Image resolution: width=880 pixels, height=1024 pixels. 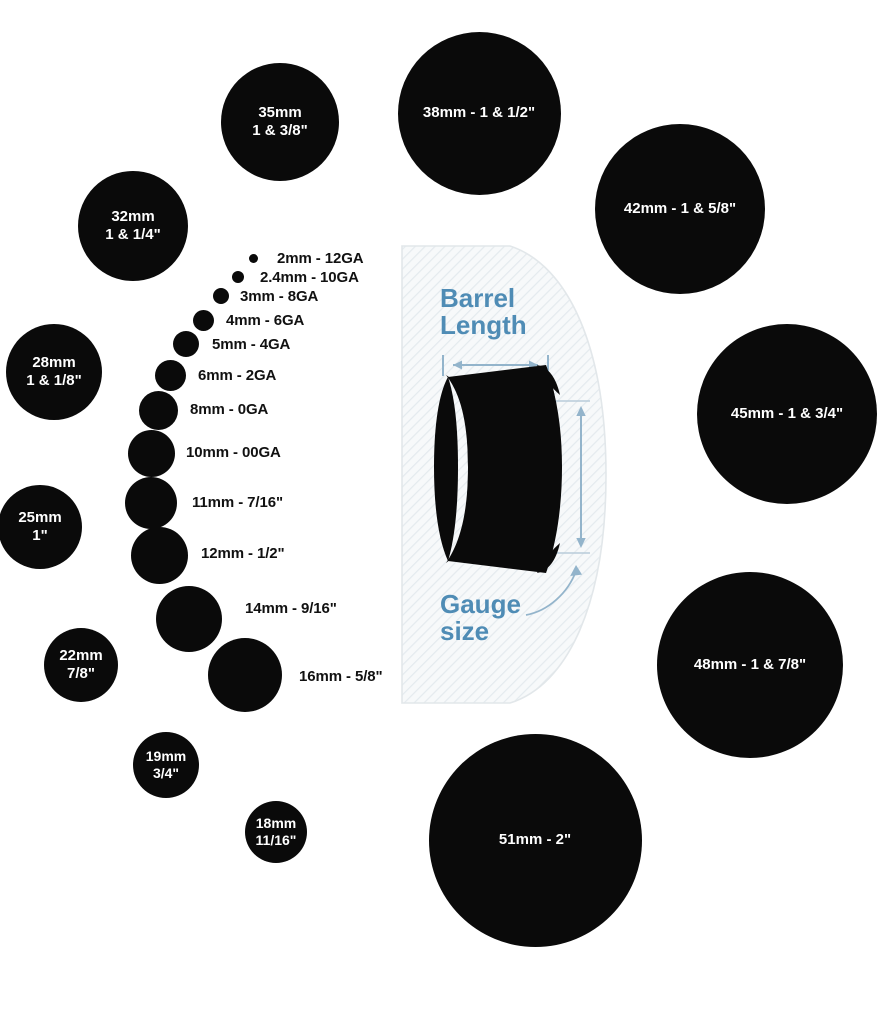 I want to click on gauge-dot-label: 5mm - 4GA, so click(x=251, y=344).